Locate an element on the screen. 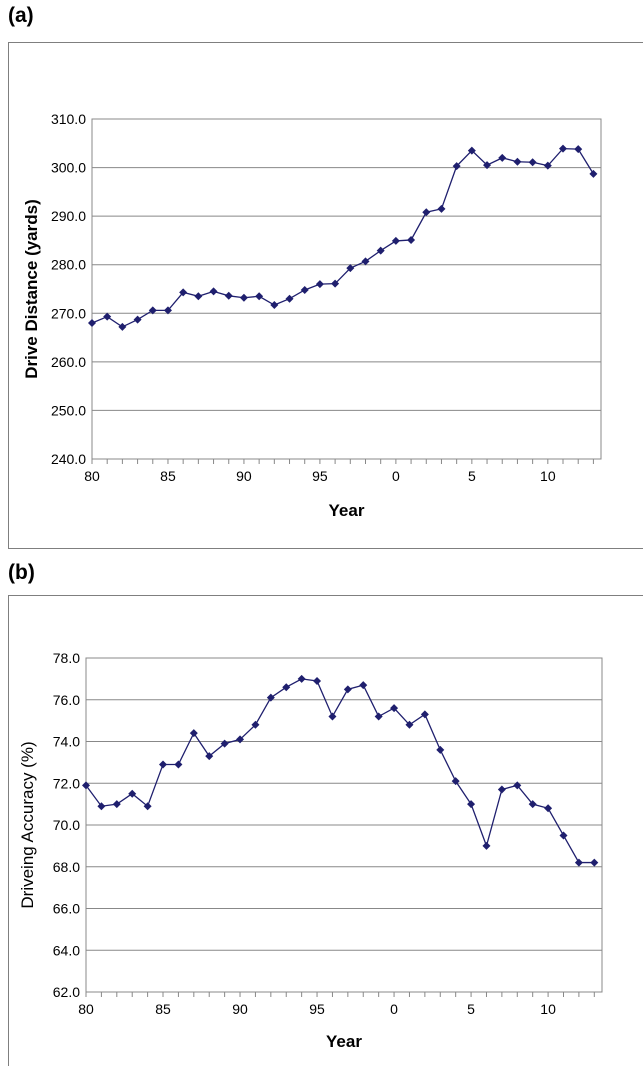 The width and height of the screenshot is (643, 1067). b-y-tick-label: 76.0 is located at coordinates (66, 700).